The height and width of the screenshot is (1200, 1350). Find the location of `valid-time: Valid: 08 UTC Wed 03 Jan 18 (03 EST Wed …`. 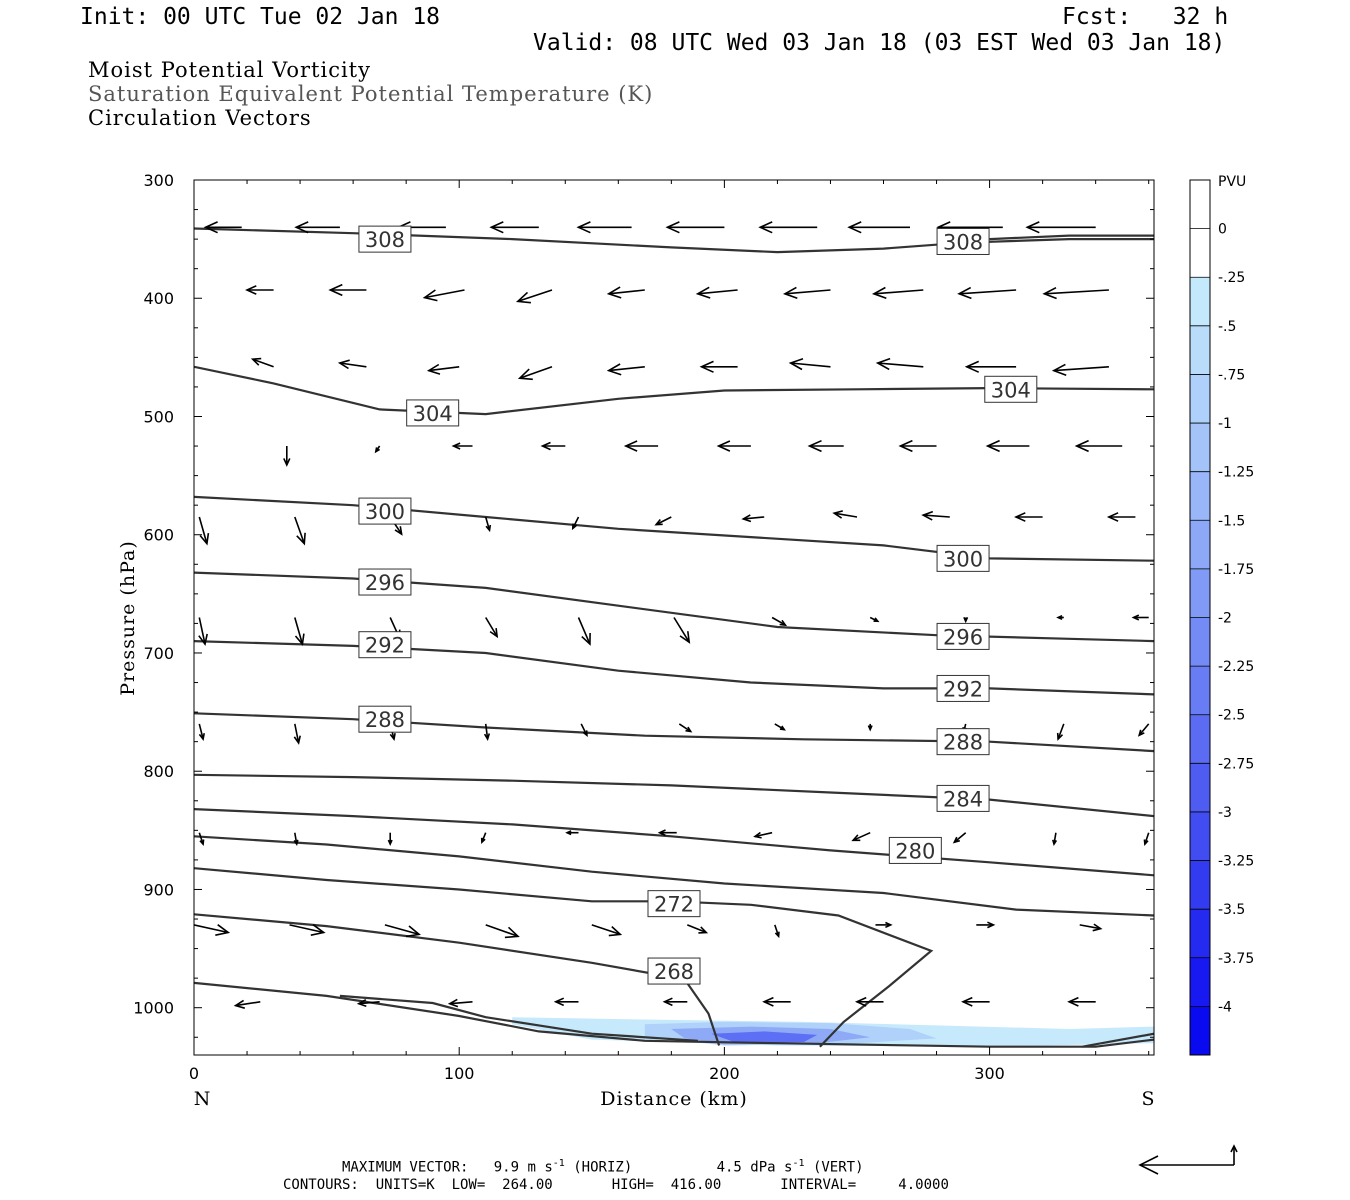

valid-time: Valid: 08 UTC Wed 03 Jan 18 (03 EST Wed … is located at coordinates (879, 43).